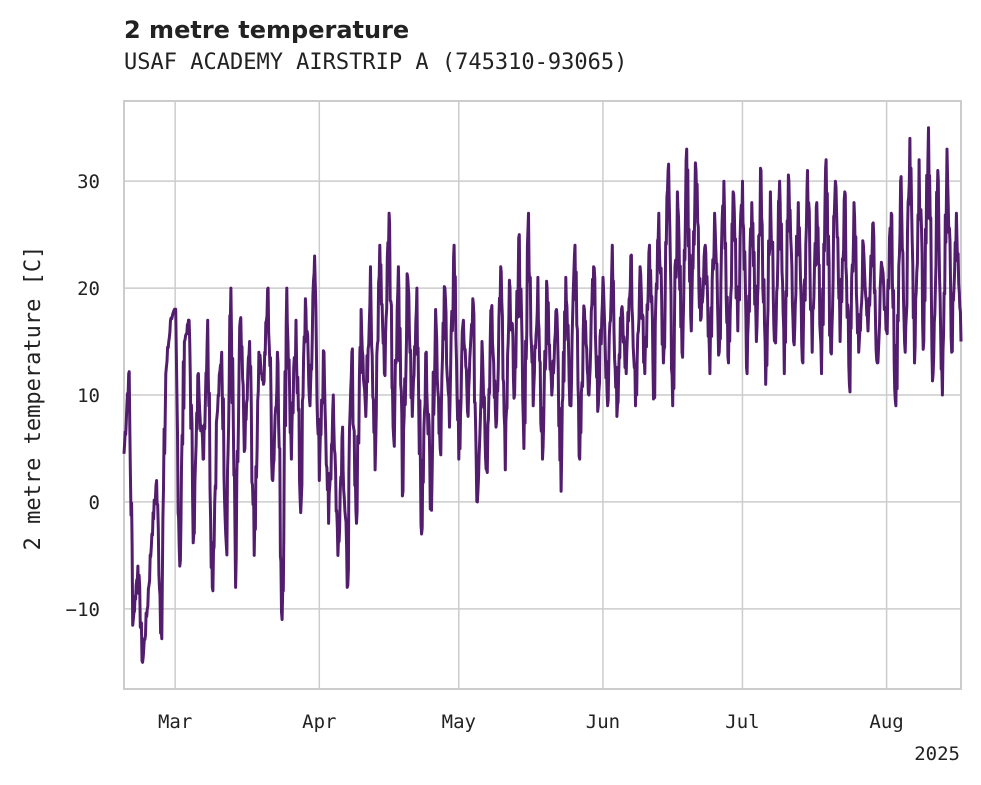  I want to click on chart-title: 2 metre temperature, so click(267, 30).